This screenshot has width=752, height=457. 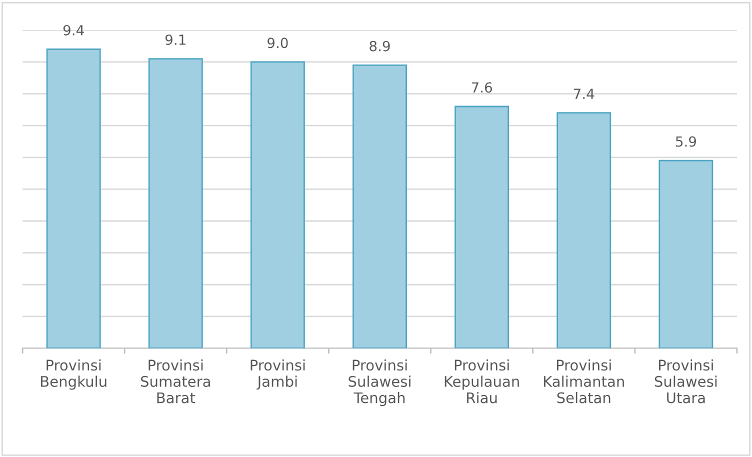 I want to click on data-label: 7.4, so click(x=584, y=93).